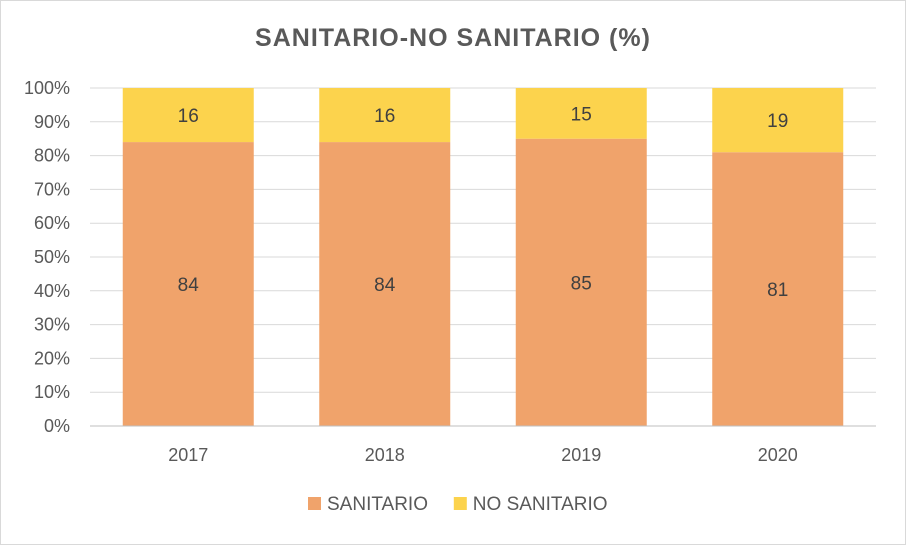  Describe the element at coordinates (52, 325) in the screenshot. I see `y-tick-label: 30%` at that location.